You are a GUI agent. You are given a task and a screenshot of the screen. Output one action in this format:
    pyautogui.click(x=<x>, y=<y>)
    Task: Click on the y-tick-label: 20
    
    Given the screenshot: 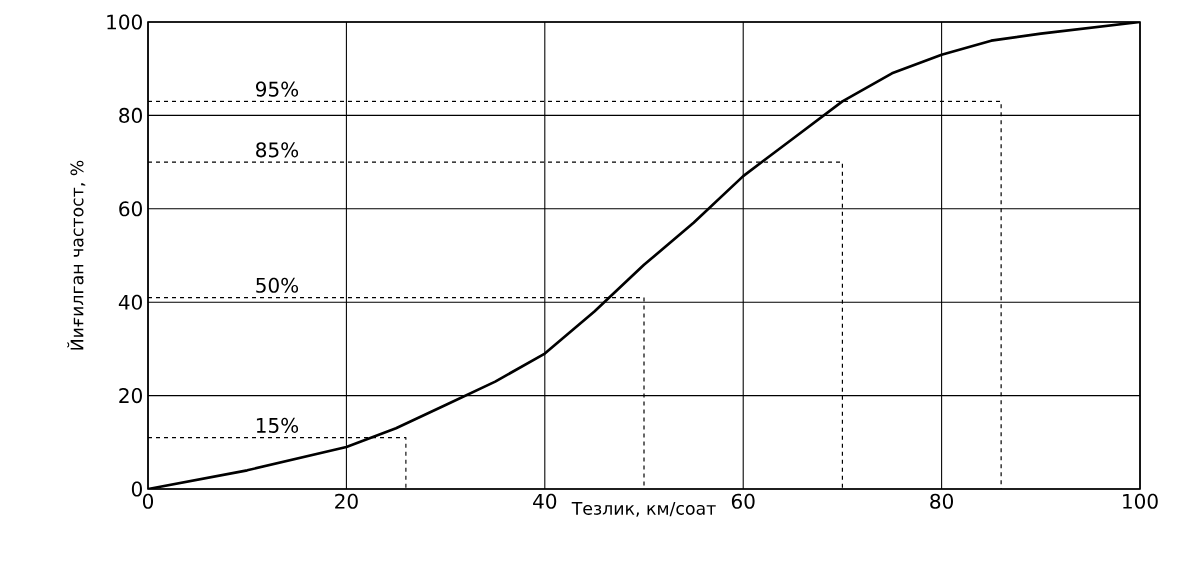 What is the action you would take?
    pyautogui.click(x=130, y=396)
    